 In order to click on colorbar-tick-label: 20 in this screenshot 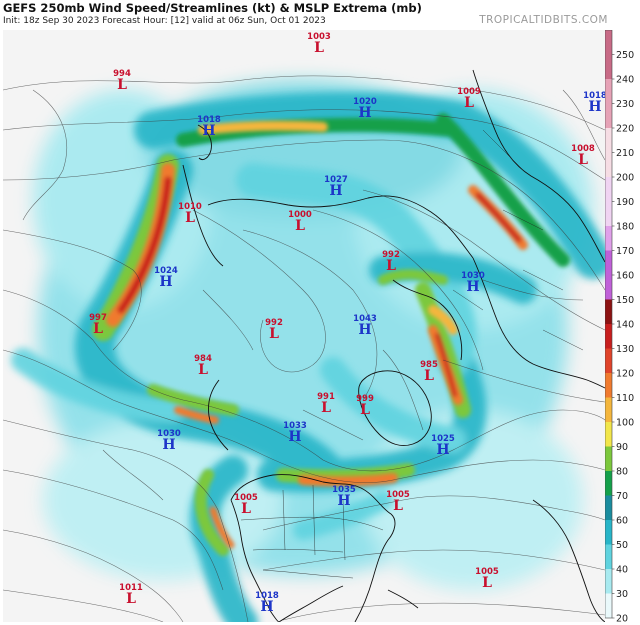, I will do `click(622, 618)`.